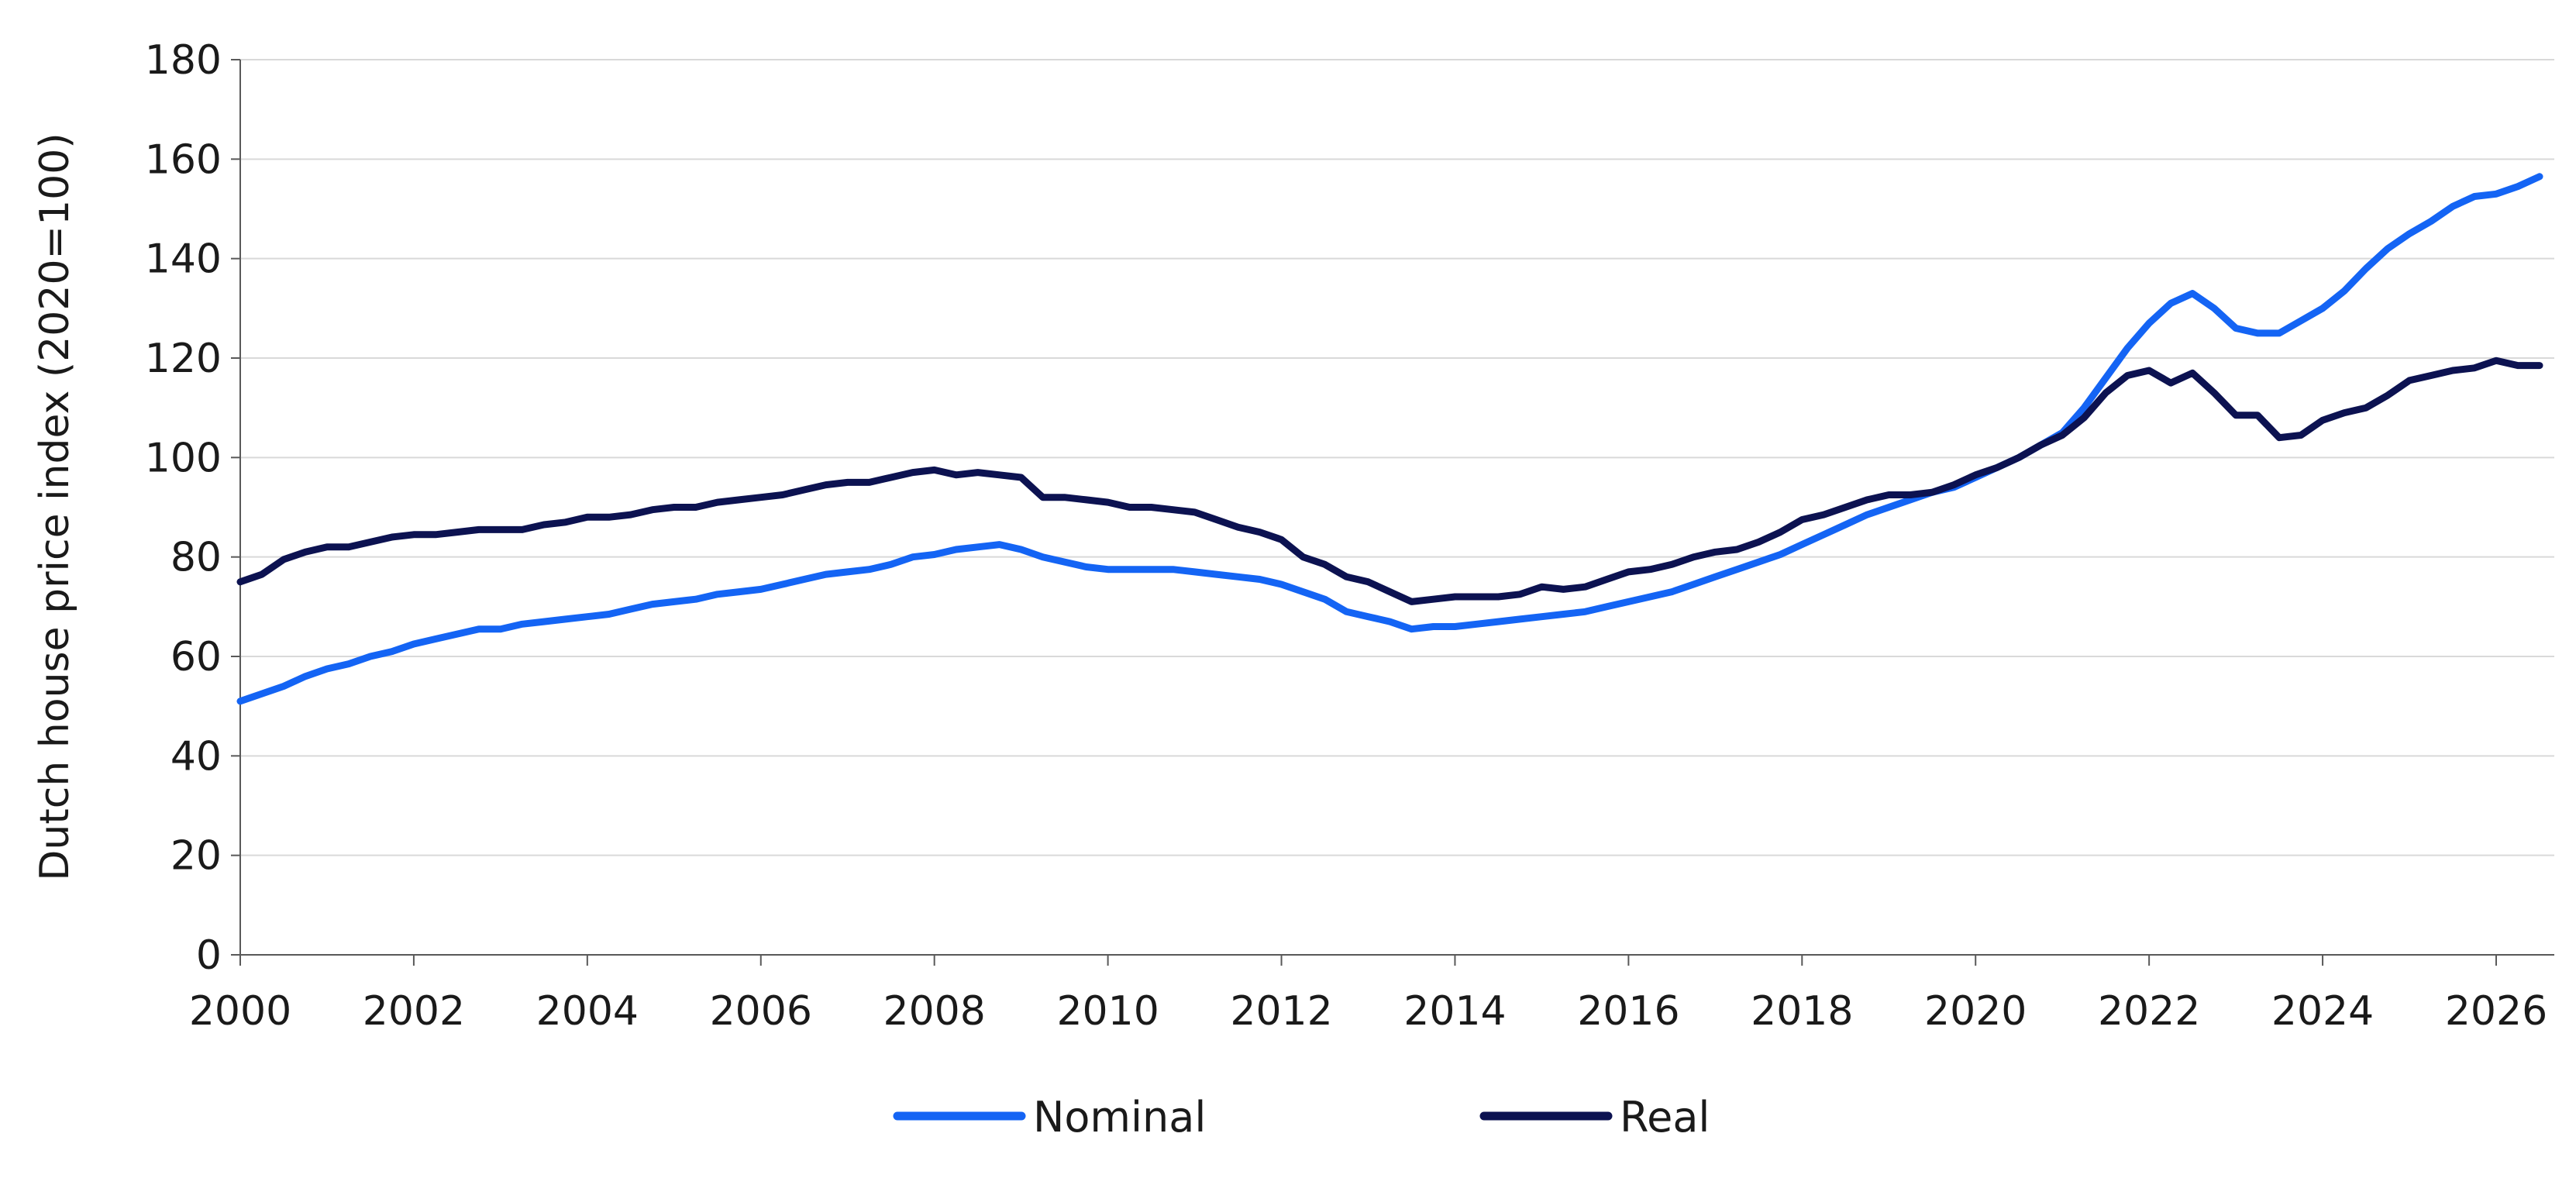  I want to click on y-tick-label: 20, so click(196, 856).